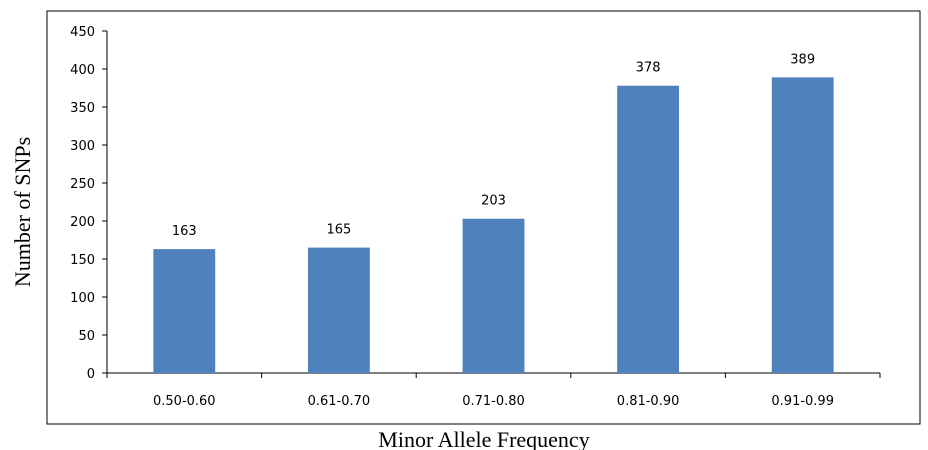  Describe the element at coordinates (493, 401) in the screenshot. I see `x-tick-label: 0.71-0.80` at that location.